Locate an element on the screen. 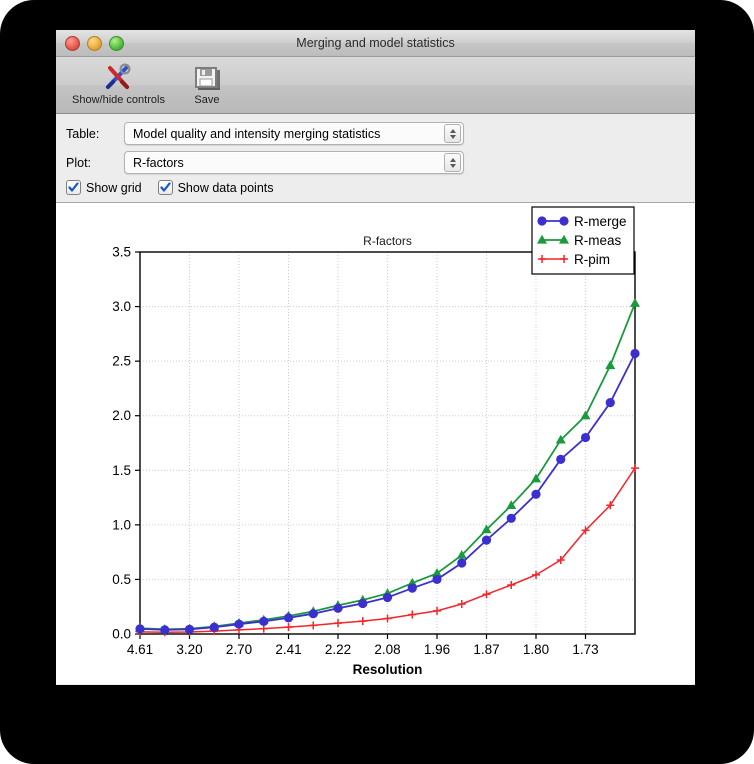 The width and height of the screenshot is (754, 764). x-tick-label: 1.87 is located at coordinates (486, 649).